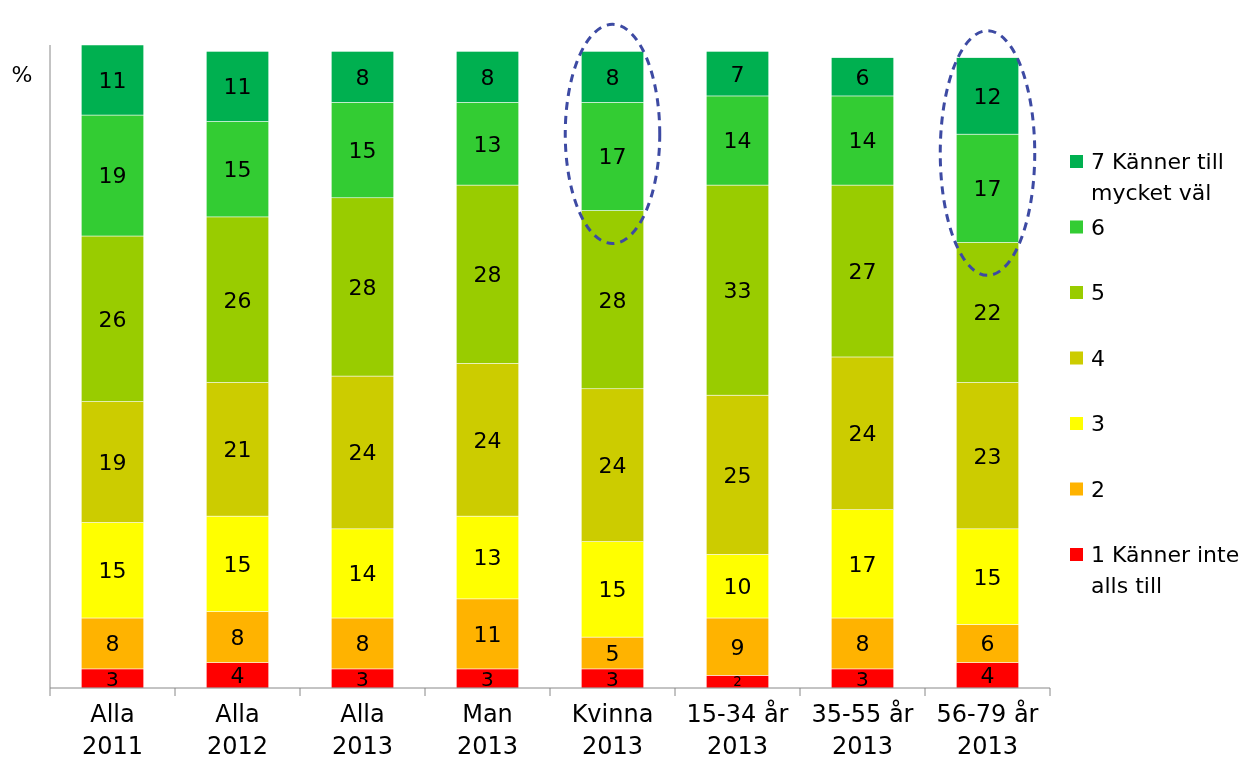  I want to click on data-label: 22, so click(987, 313).